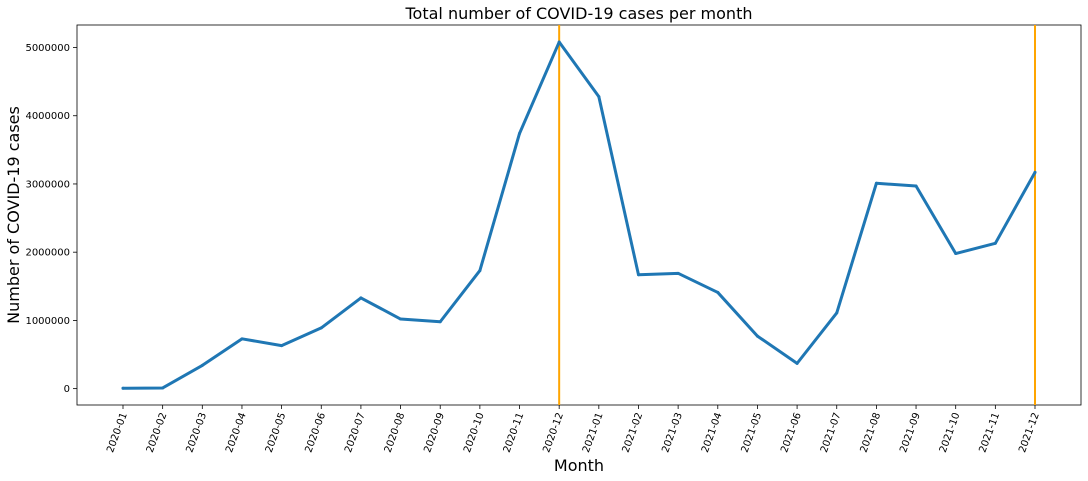 The image size is (1088, 481). I want to click on x-tick-label: 2020-02, so click(157, 432).